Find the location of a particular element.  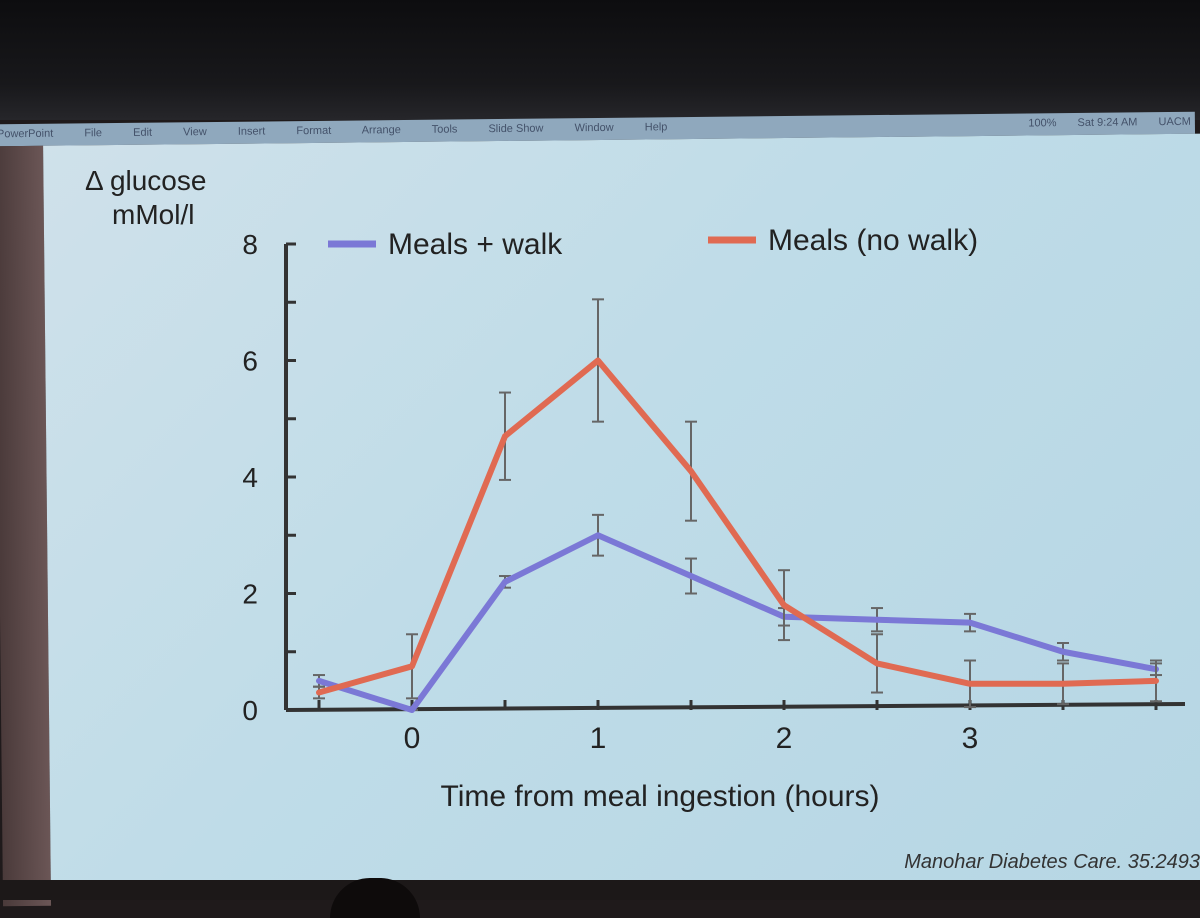

x-tick-label: 3 is located at coordinates (970, 738).